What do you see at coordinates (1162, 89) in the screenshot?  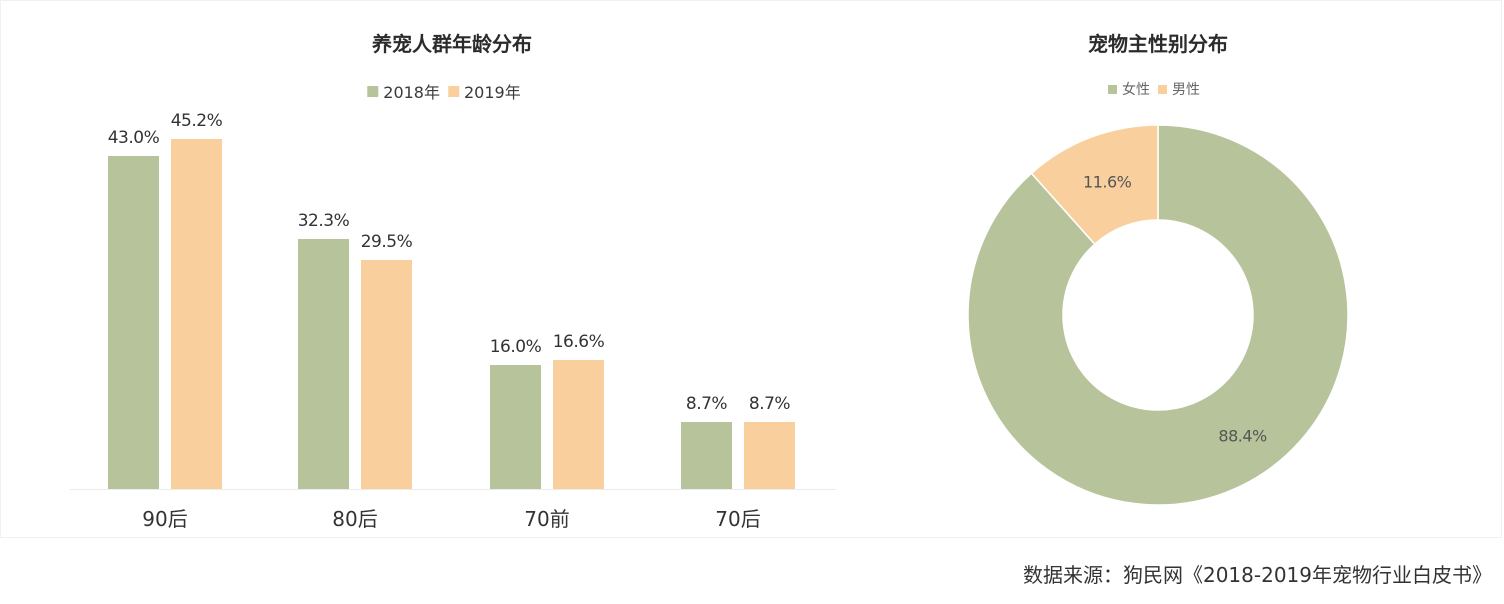 I see `legend-swatch-male` at bounding box center [1162, 89].